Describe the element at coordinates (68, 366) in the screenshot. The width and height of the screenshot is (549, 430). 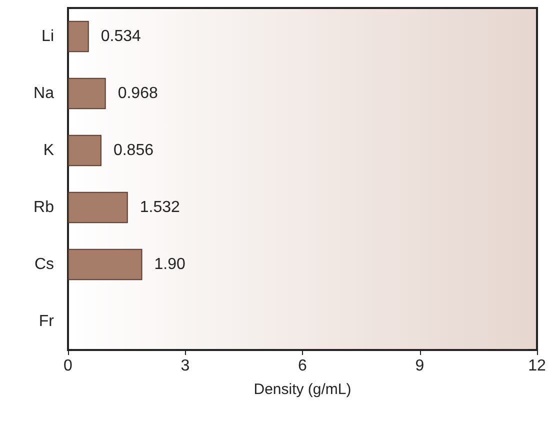
I see `x-tick-label: 0` at that location.